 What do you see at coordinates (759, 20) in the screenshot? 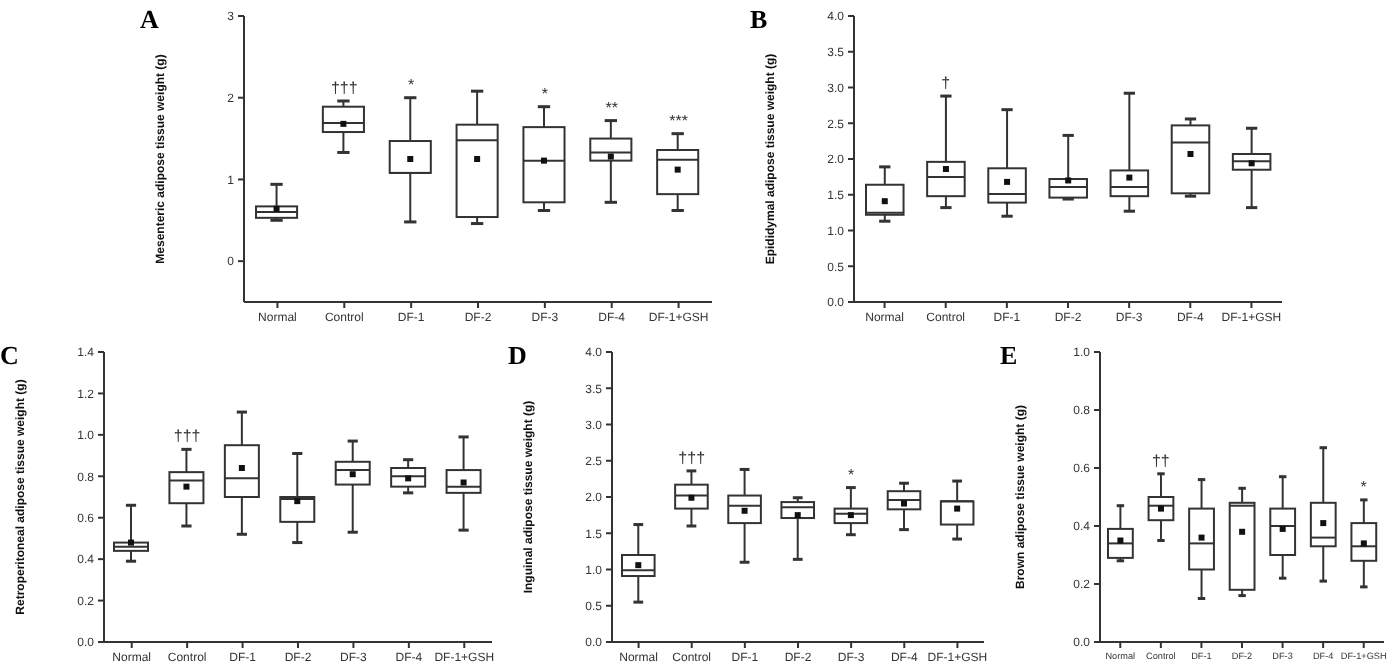
I see `chart-title: B` at bounding box center [759, 20].